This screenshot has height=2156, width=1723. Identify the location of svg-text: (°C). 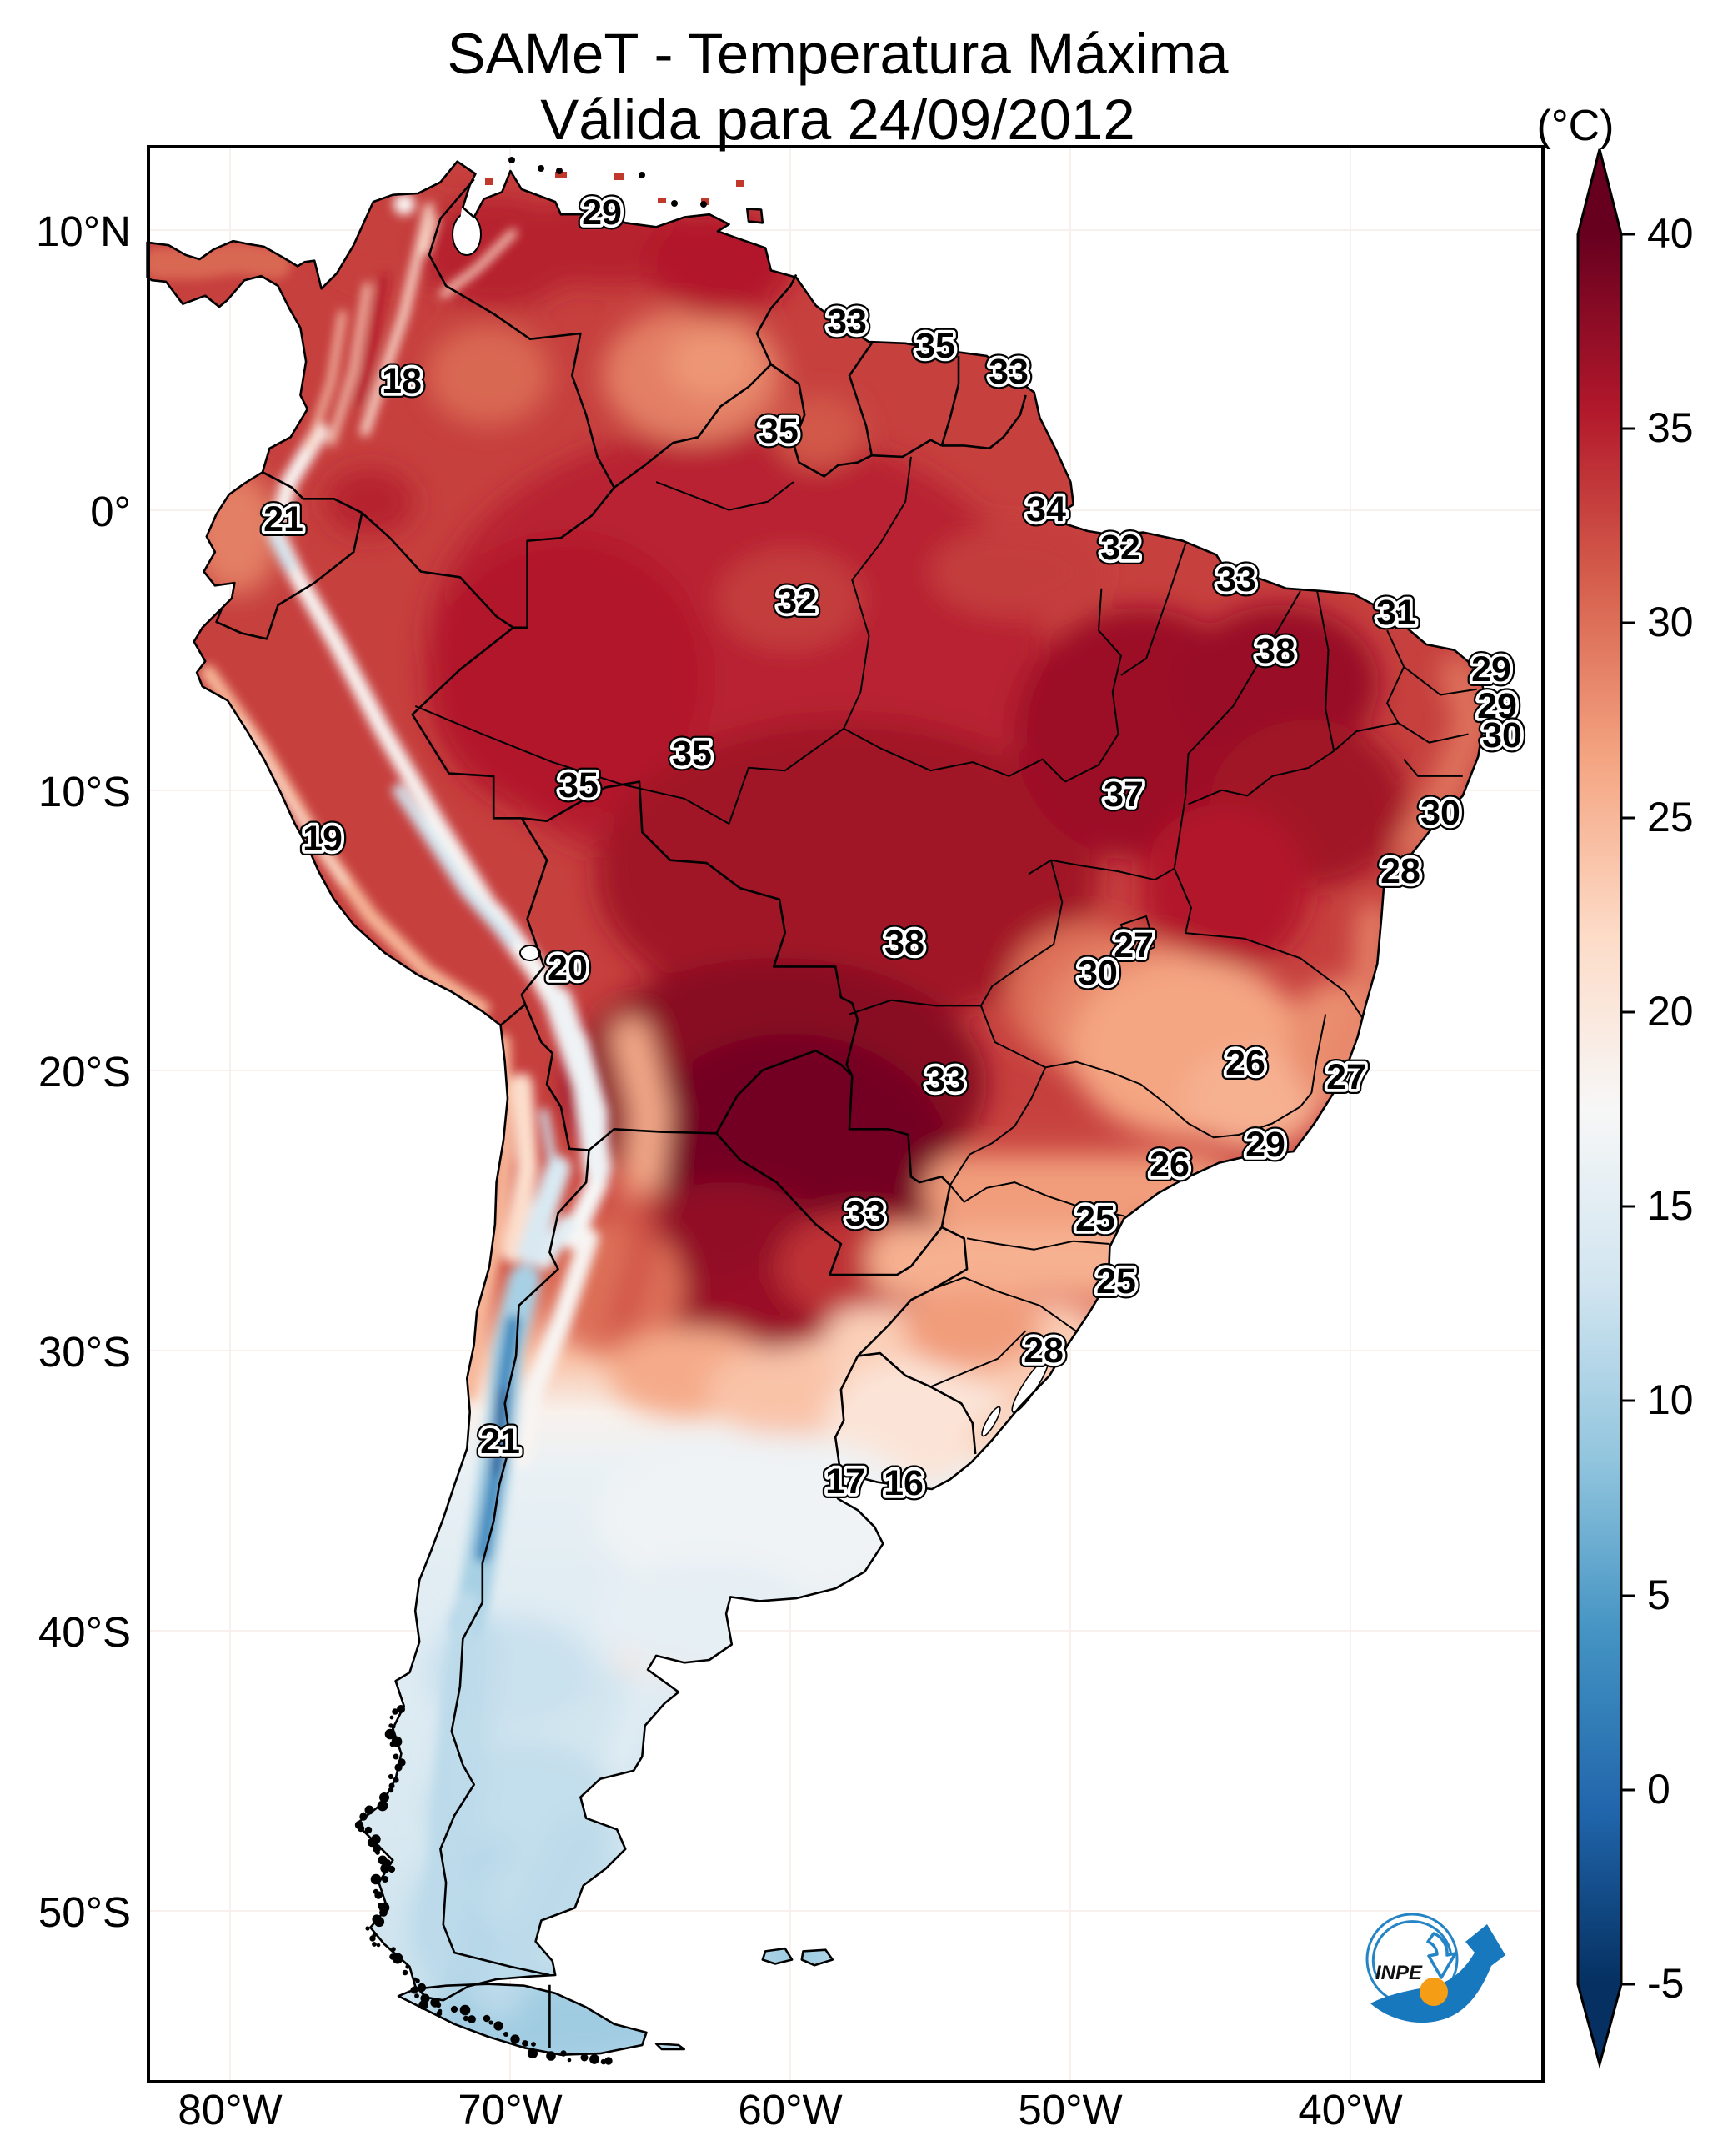
(1576, 126).